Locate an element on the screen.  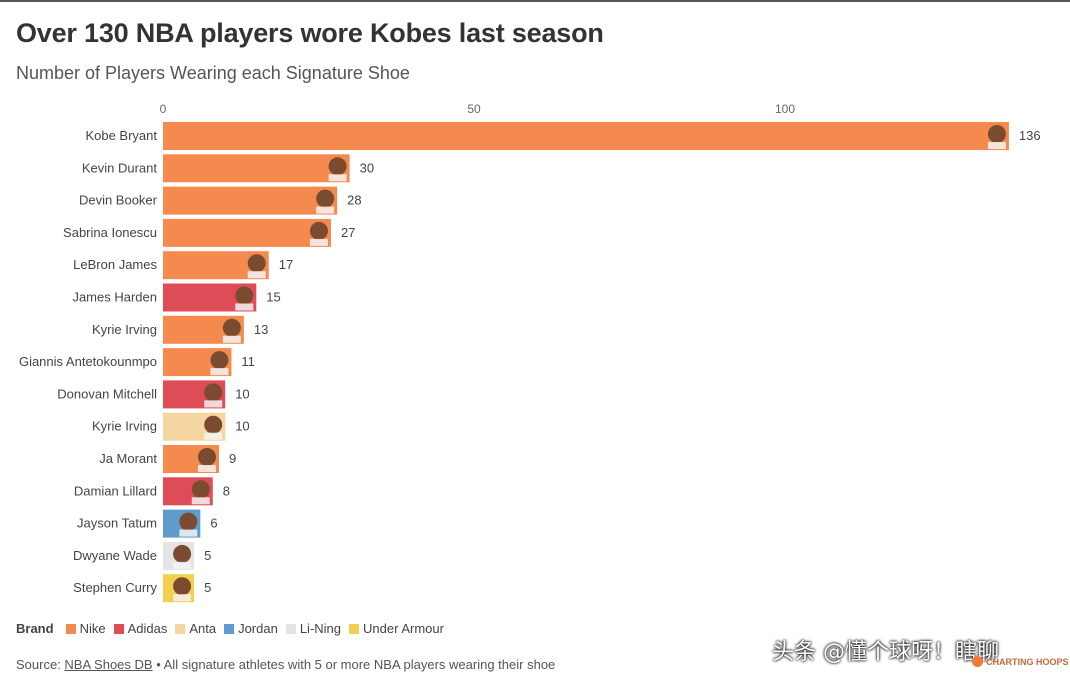
category-label: Stephen Curry is located at coordinates (115, 587).